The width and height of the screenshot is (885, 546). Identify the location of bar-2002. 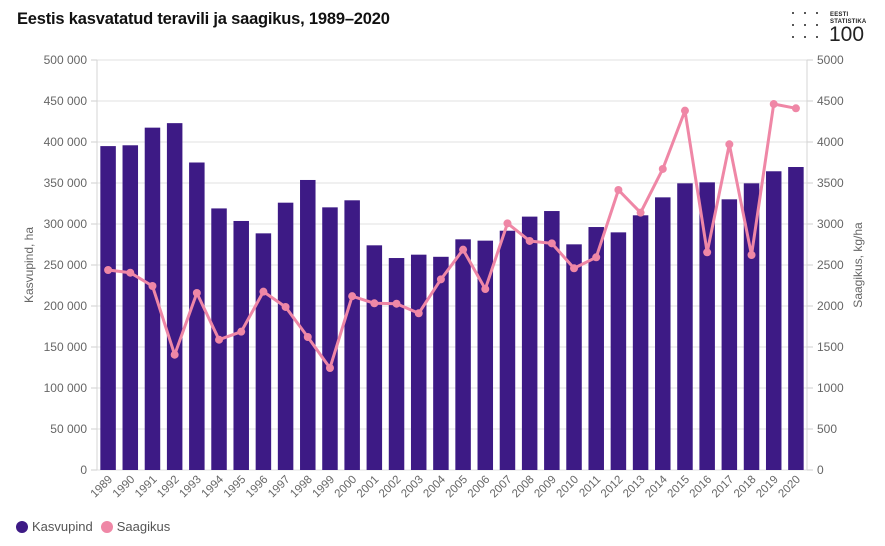
(396, 364).